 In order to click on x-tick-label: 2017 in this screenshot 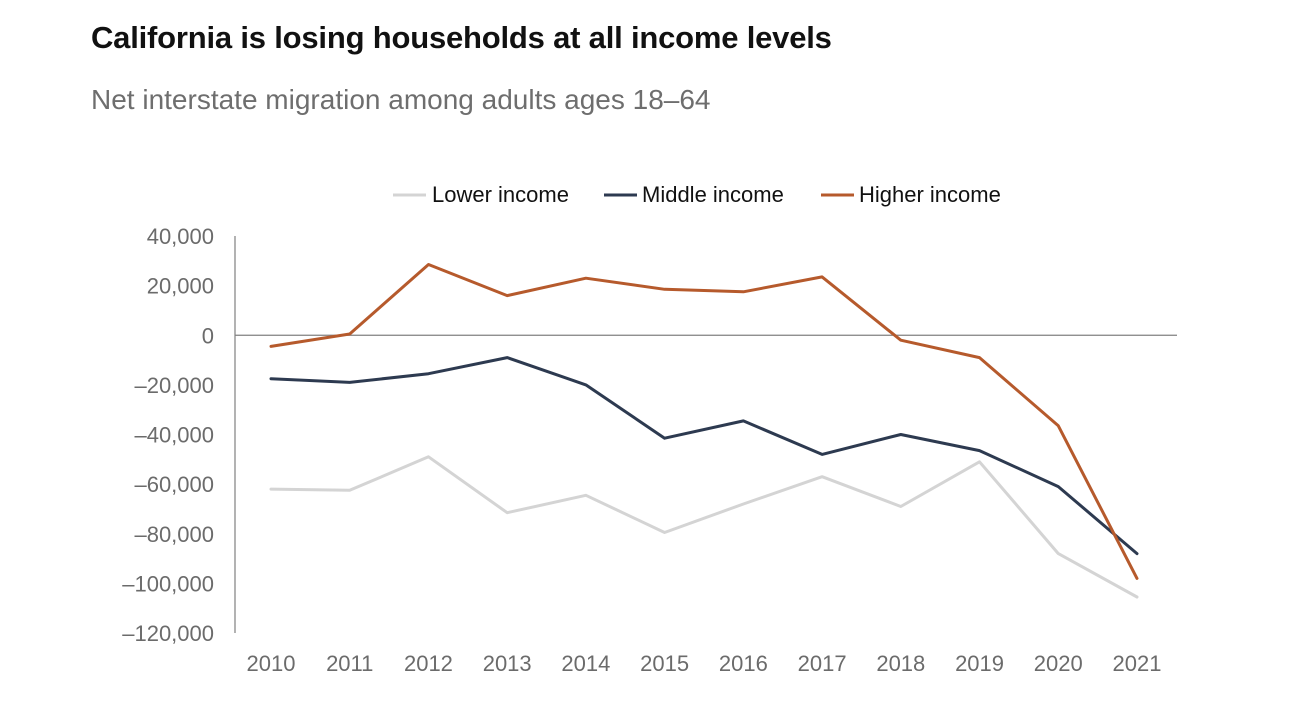, I will do `click(822, 663)`.